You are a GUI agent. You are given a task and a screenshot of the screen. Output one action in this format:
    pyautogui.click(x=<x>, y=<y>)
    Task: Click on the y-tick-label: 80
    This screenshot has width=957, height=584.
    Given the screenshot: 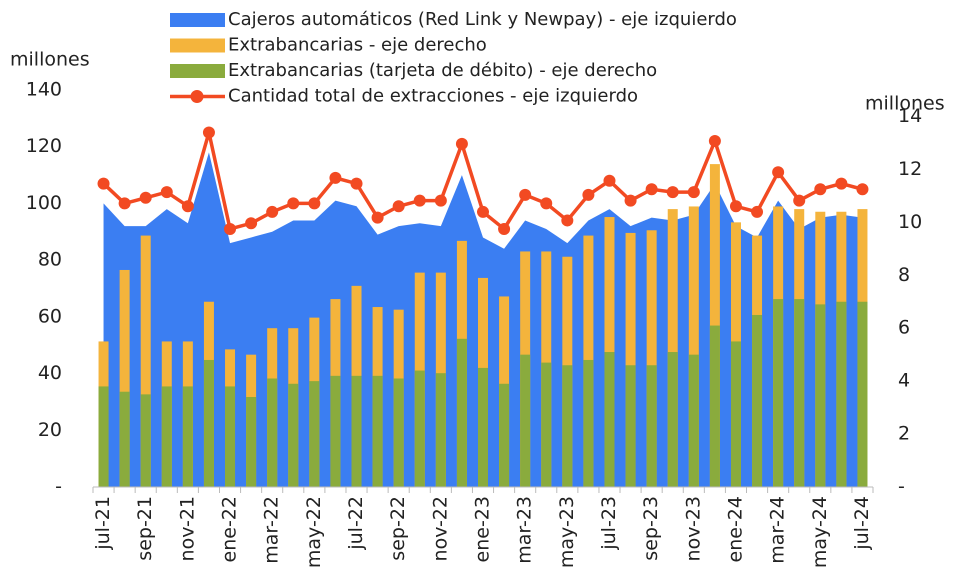 What is the action you would take?
    pyautogui.click(x=50, y=260)
    